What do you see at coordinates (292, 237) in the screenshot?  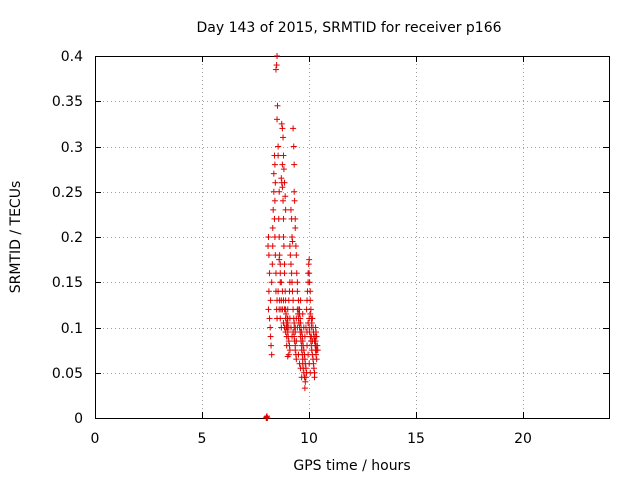 I see `data-points` at bounding box center [292, 237].